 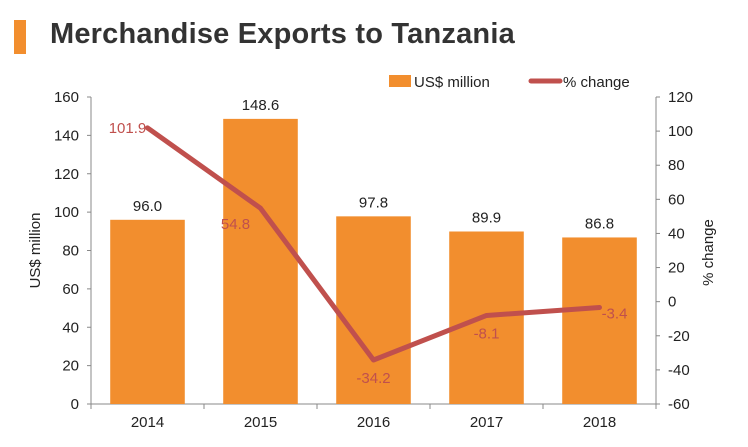 I want to click on right-tick-label: 0, so click(x=672, y=302).